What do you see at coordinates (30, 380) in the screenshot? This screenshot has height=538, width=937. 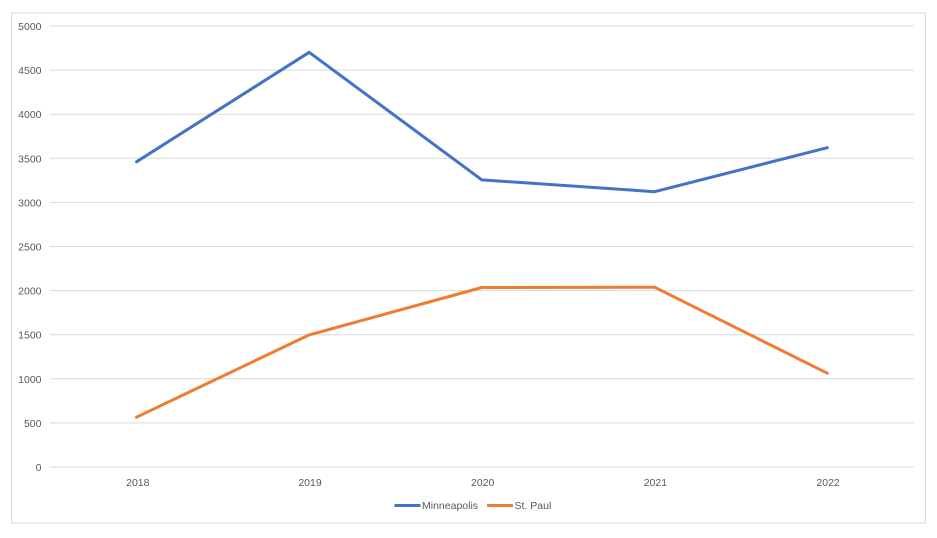 I see `svg-text: 1000` at bounding box center [30, 380].